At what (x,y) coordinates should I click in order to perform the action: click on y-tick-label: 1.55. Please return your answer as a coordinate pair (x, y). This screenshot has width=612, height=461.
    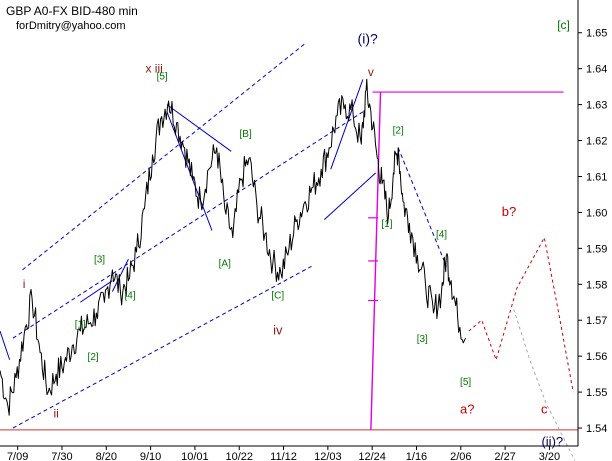
    Looking at the image, I should click on (596, 393).